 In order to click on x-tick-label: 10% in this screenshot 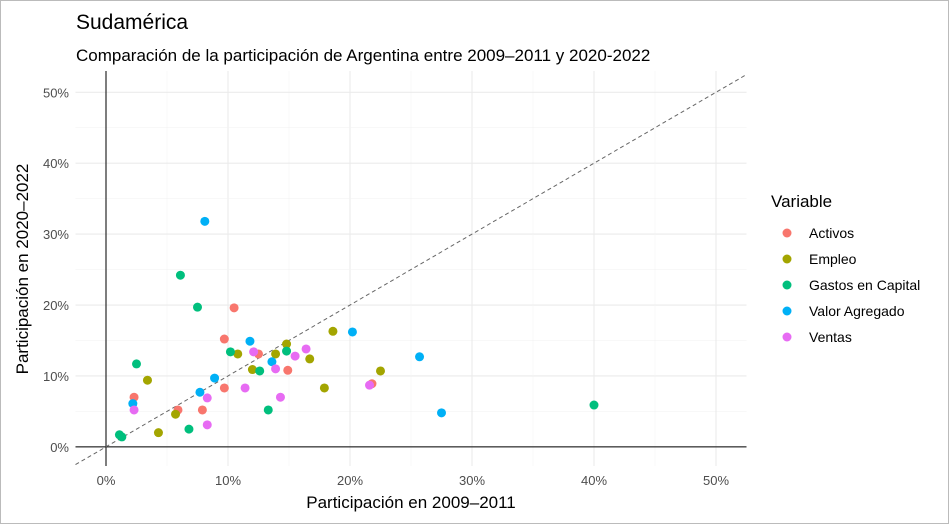, I will do `click(228, 480)`.